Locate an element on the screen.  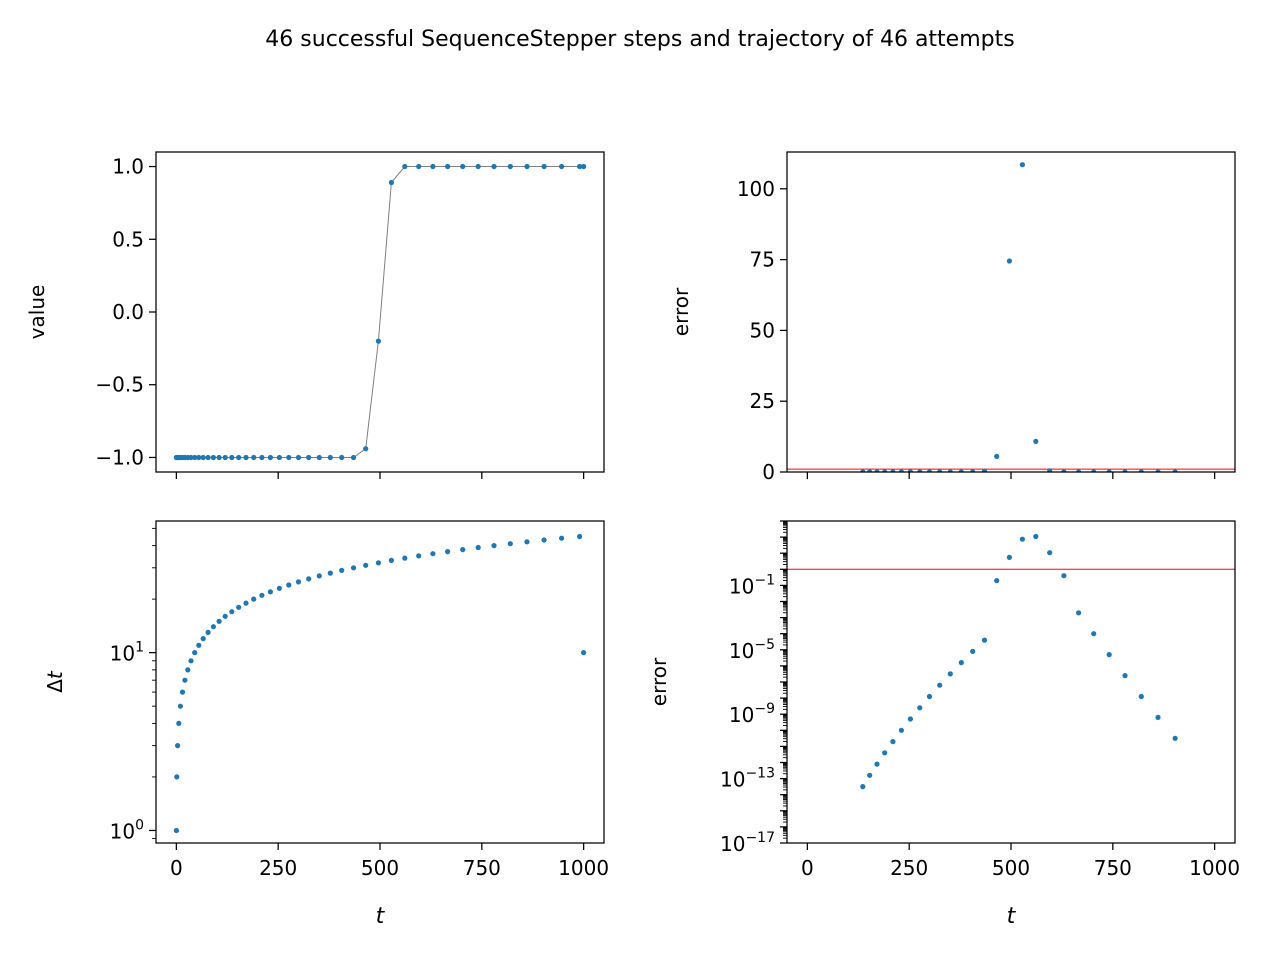
y-tick-label: 10⁻¹³ is located at coordinates (747, 779).